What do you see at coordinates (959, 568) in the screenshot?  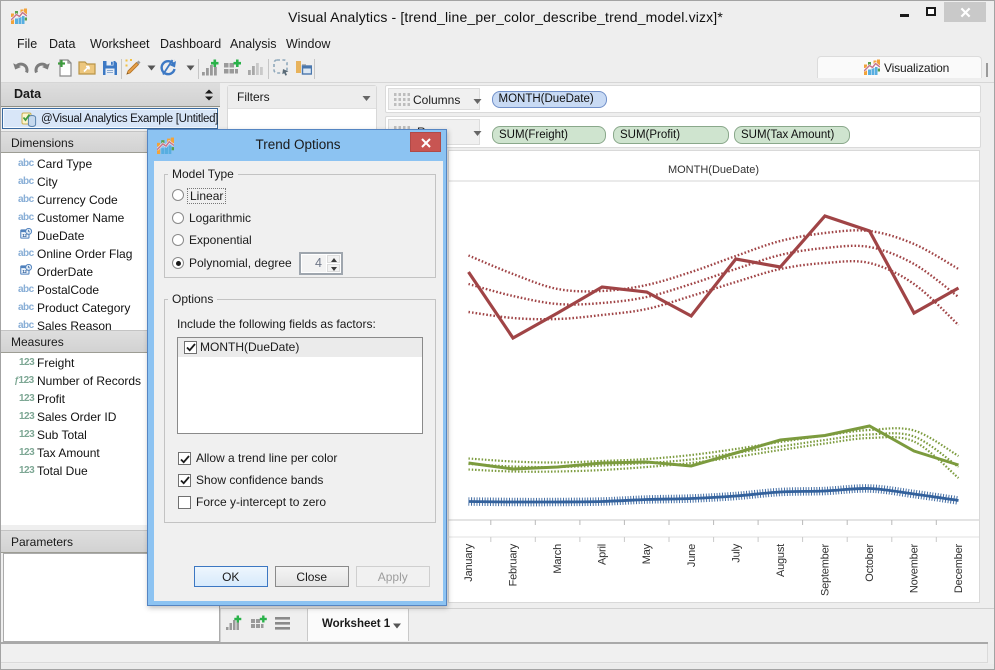 I see `svg-text: December` at bounding box center [959, 568].